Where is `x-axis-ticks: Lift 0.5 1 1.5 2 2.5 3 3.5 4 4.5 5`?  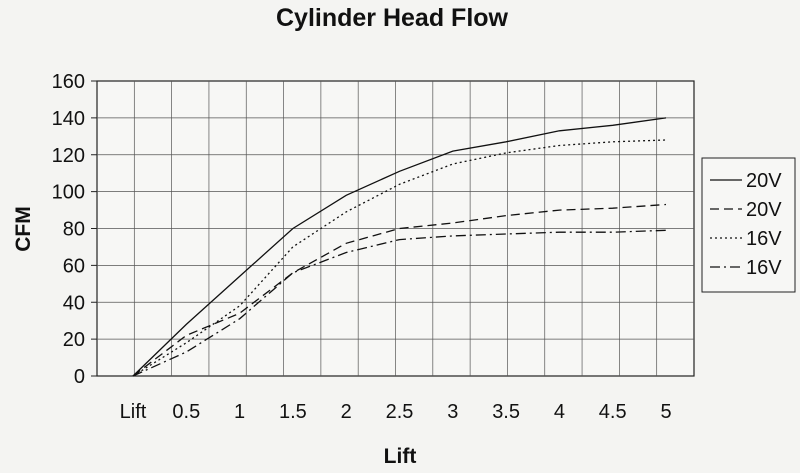 x-axis-ticks: Lift 0.5 1 1.5 2 2.5 3 3.5 4 4.5 5 is located at coordinates (396, 412).